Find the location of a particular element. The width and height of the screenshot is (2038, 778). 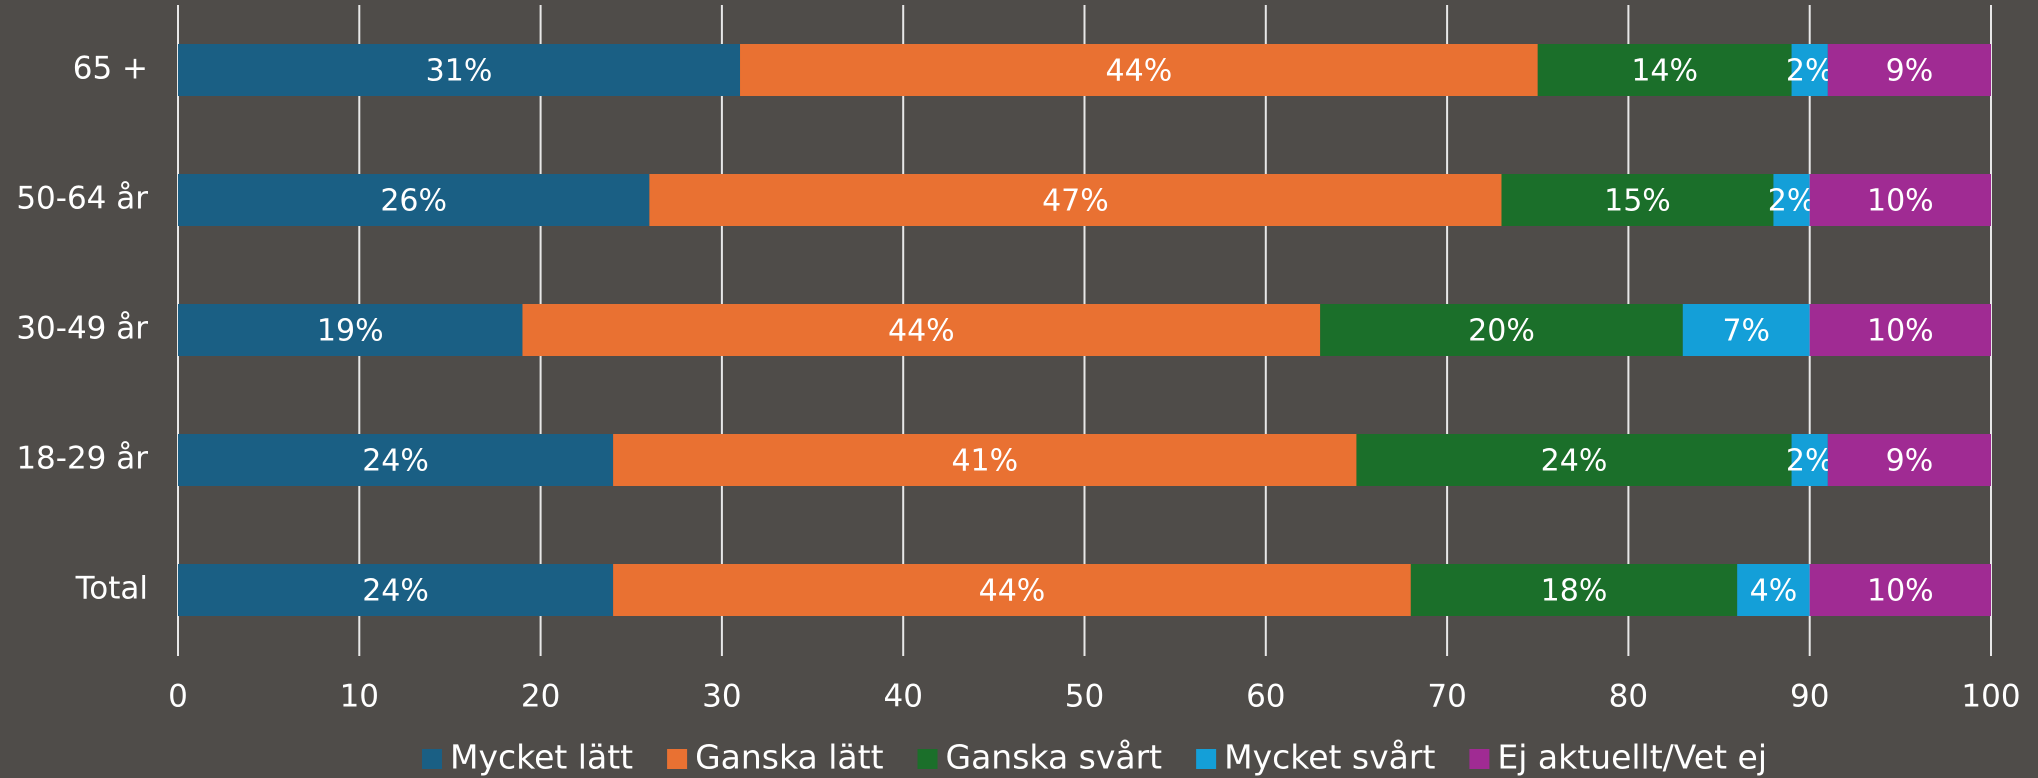

x-tick-label: 100 is located at coordinates (1990, 697).